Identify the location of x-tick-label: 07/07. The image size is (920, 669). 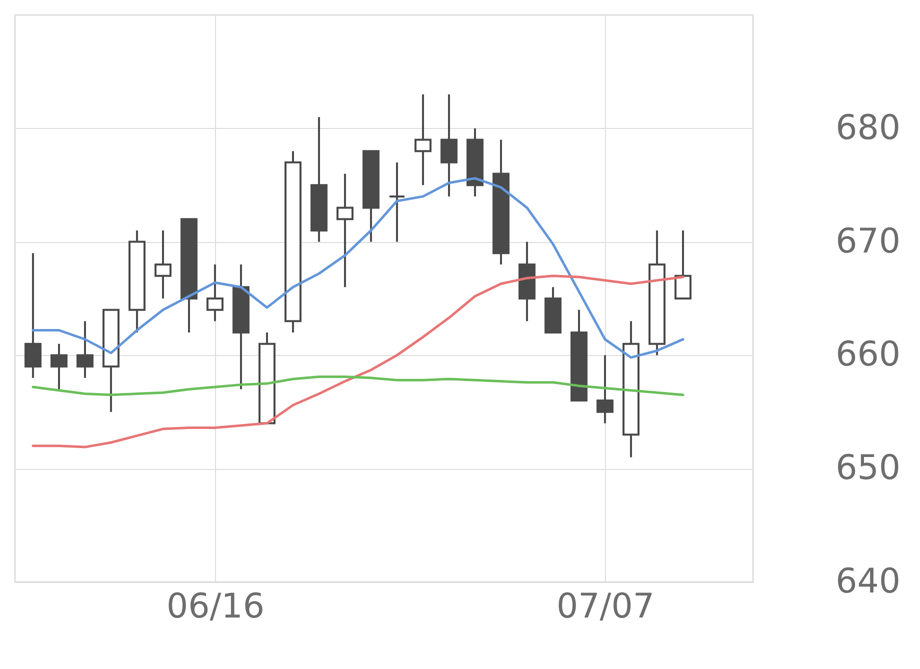
(605, 606).